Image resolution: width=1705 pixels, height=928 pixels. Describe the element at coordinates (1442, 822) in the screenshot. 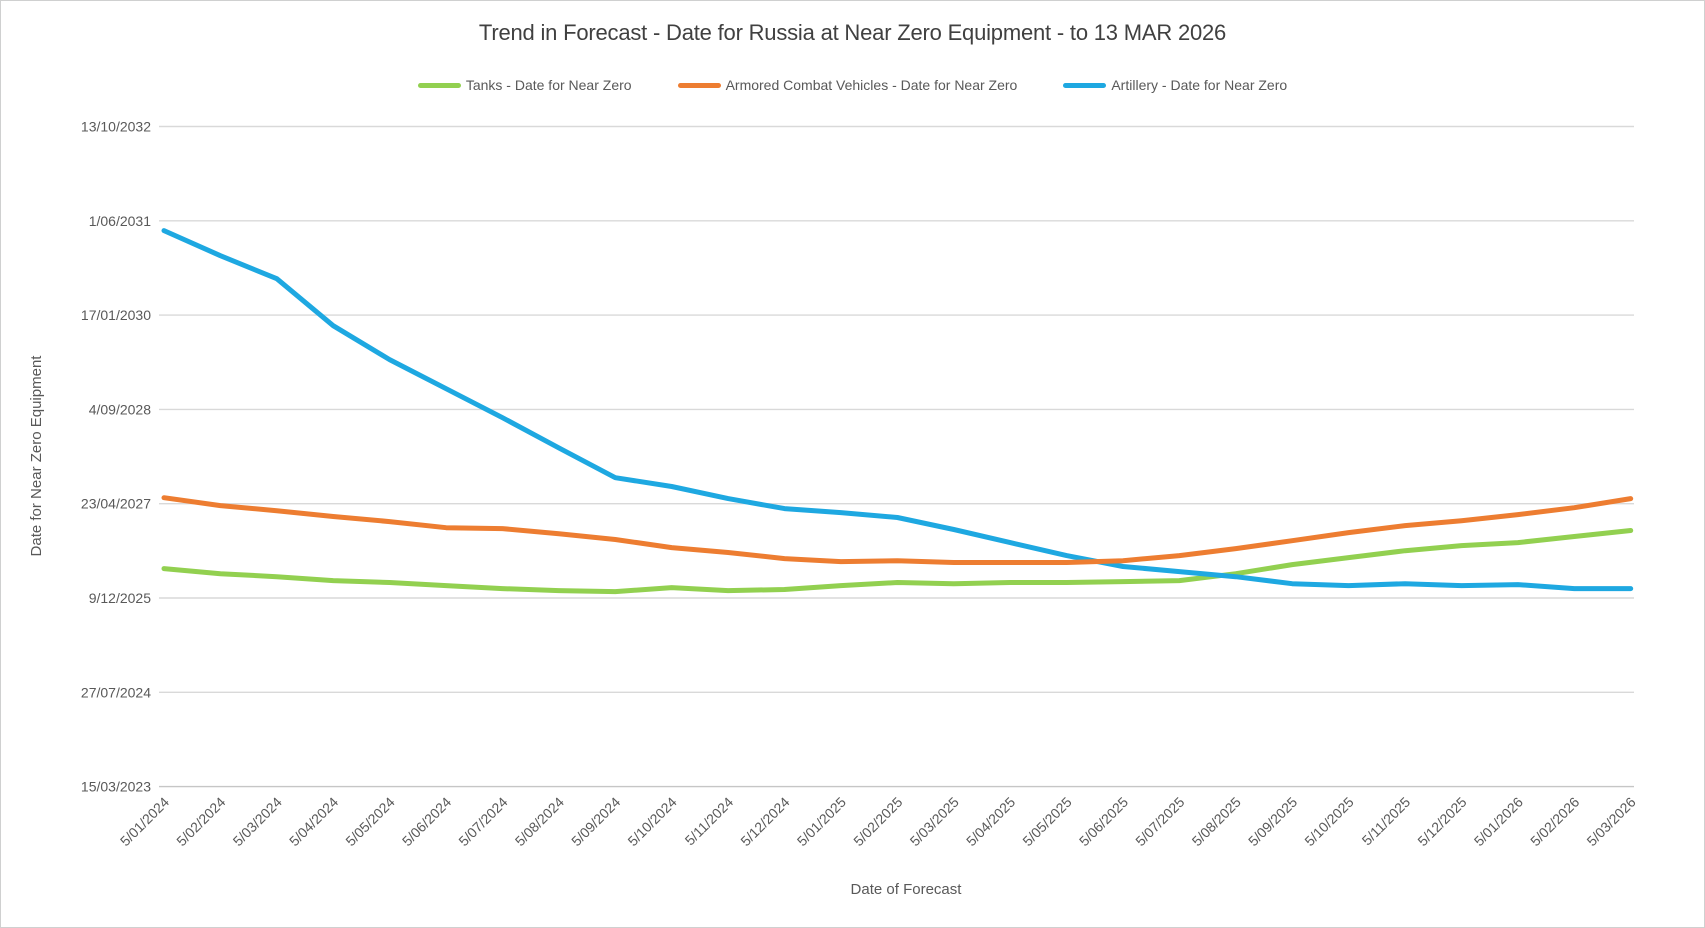

I see `x-tick-label: 5/12/2025` at that location.